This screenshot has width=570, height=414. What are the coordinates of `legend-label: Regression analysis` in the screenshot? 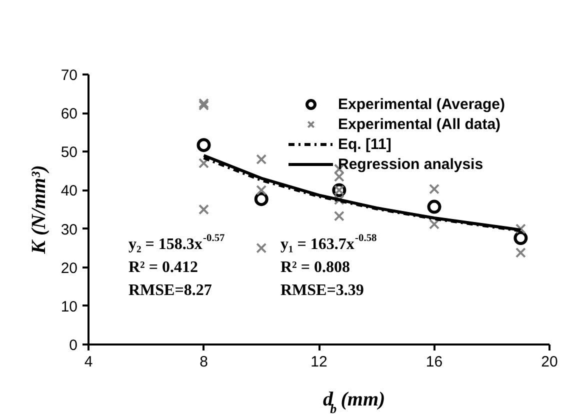 It's located at (411, 164).